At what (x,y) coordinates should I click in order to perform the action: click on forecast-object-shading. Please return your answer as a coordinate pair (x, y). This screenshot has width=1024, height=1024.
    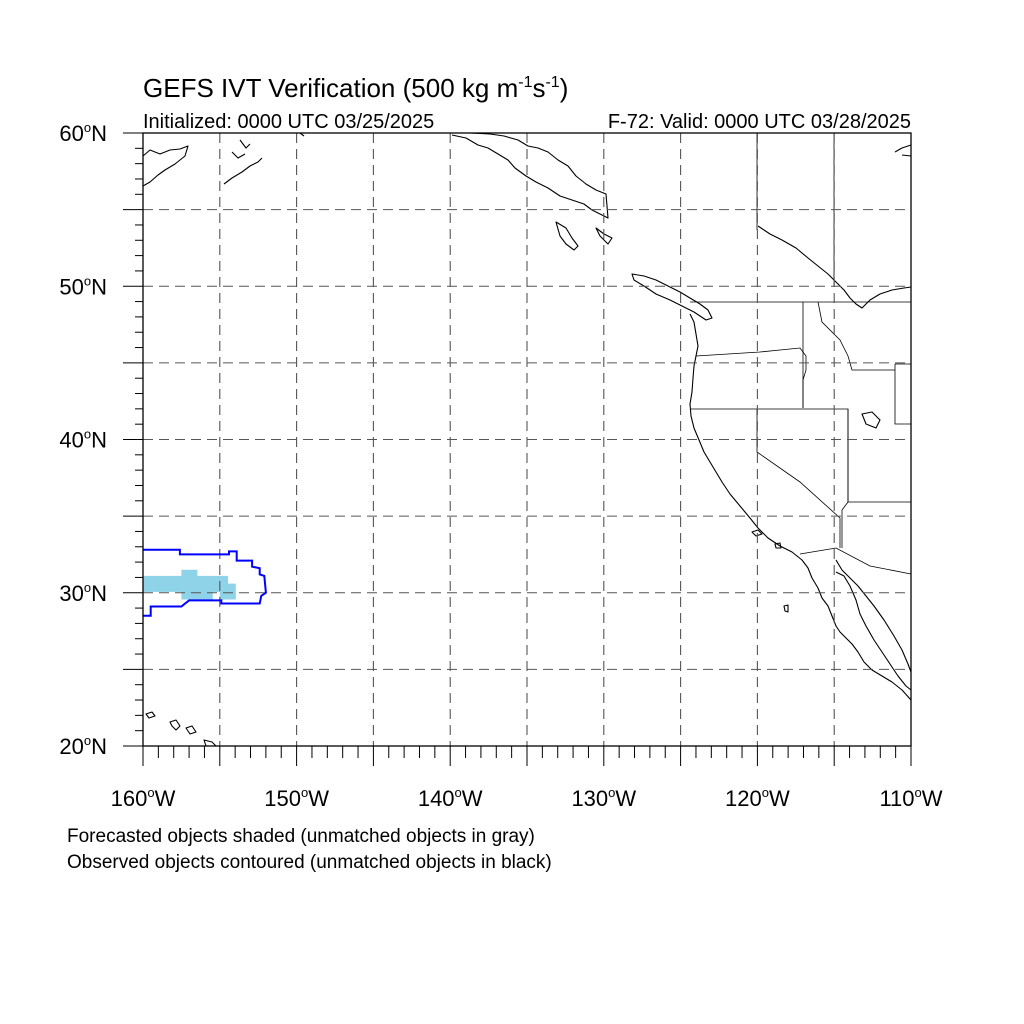
    Looking at the image, I should click on (189, 584).